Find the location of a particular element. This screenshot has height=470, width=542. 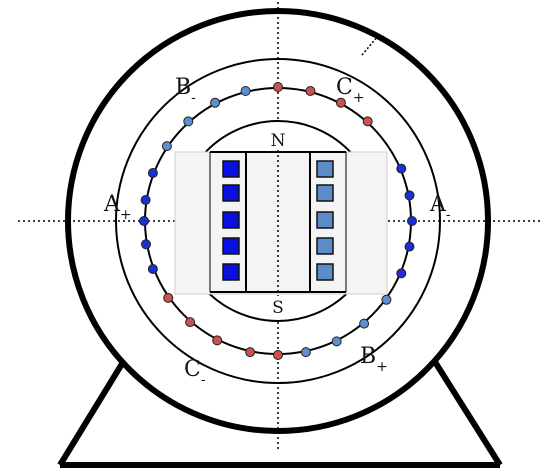

label-c-minus: C- is located at coordinates (195, 372).